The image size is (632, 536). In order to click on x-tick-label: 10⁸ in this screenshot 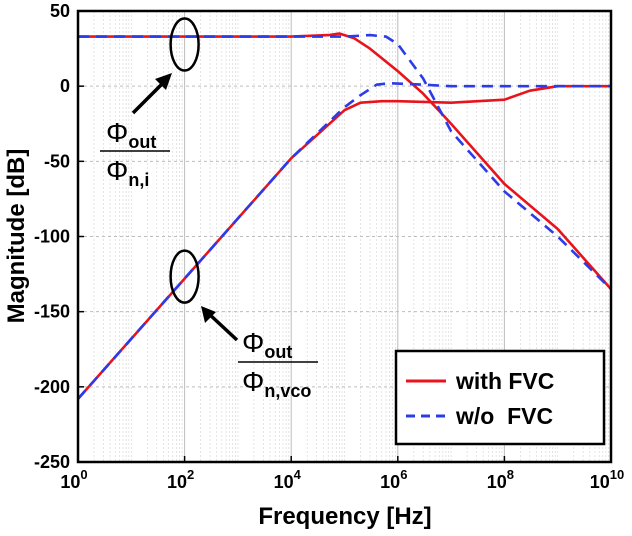, I will do `click(500, 479)`.